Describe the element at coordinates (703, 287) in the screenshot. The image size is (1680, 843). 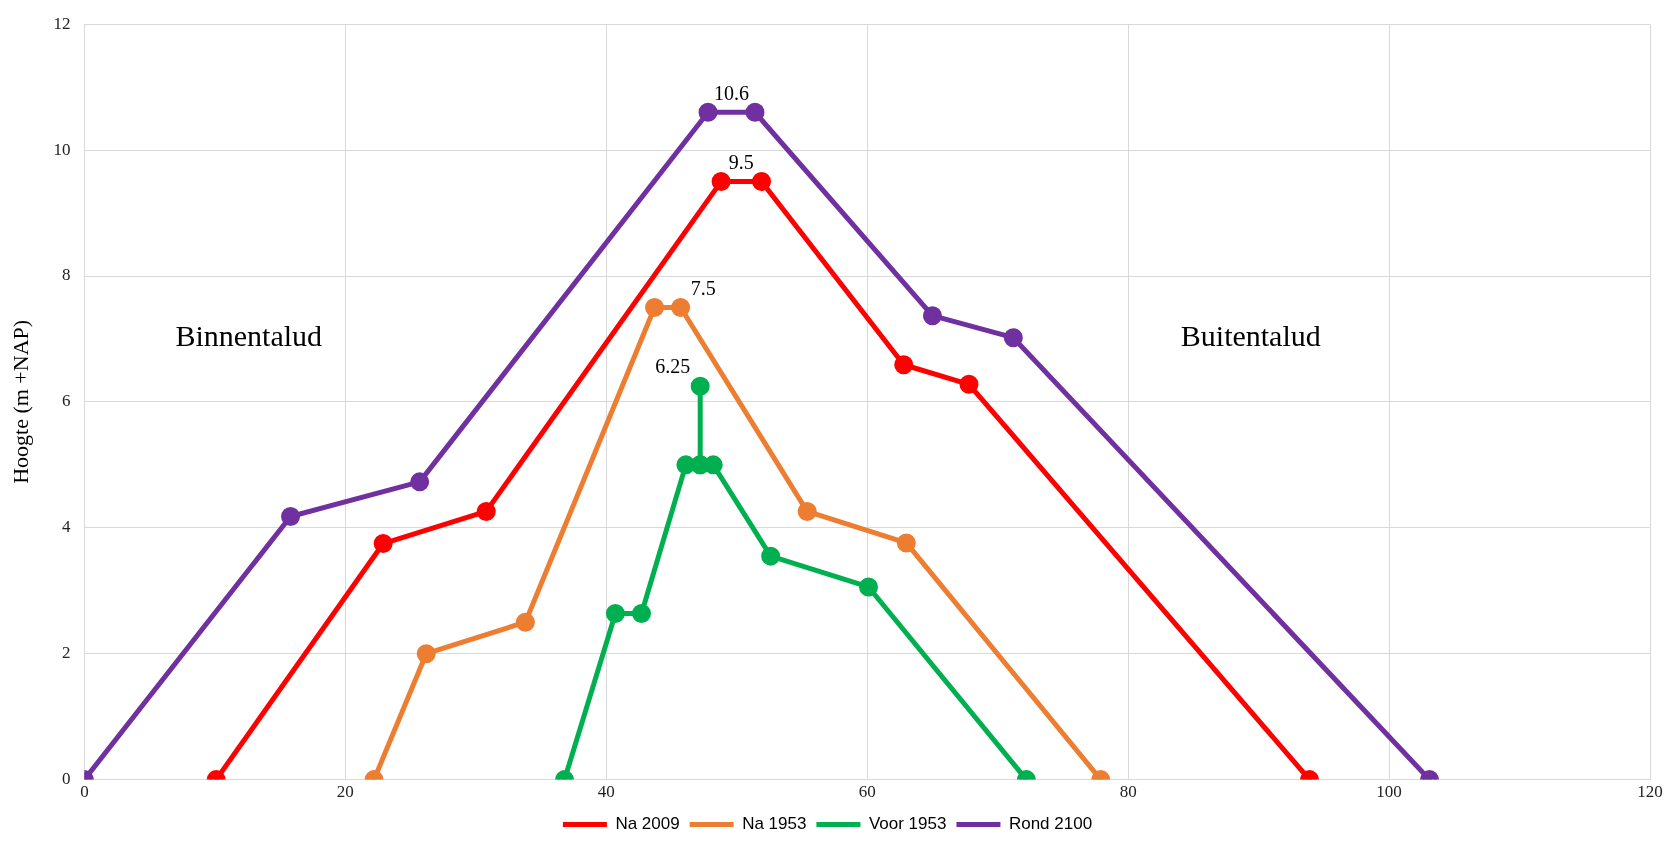
I see `annotation: 7.5` at that location.